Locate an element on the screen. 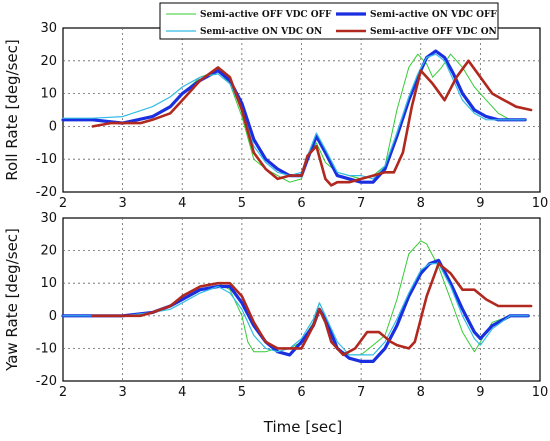 The height and width of the screenshot is (441, 550). legend-entry: Semi-active ON VDC OFF is located at coordinates (433, 15).